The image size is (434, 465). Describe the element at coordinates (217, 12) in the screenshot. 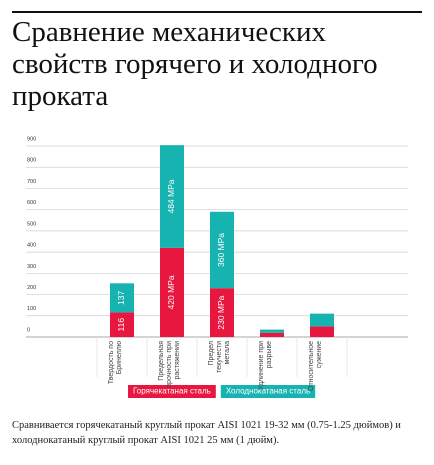

I see `top-rule` at that location.